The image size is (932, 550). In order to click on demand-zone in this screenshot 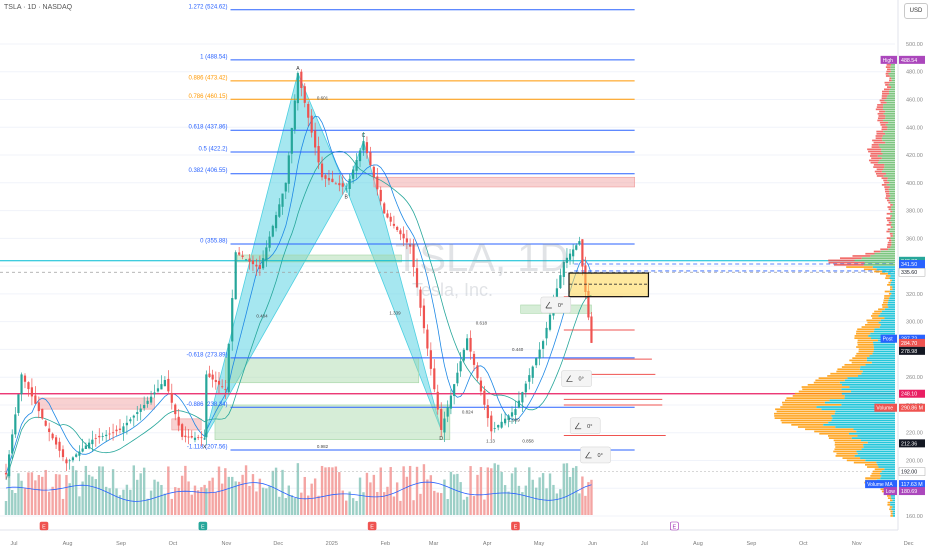, I will do `click(332, 422)`.